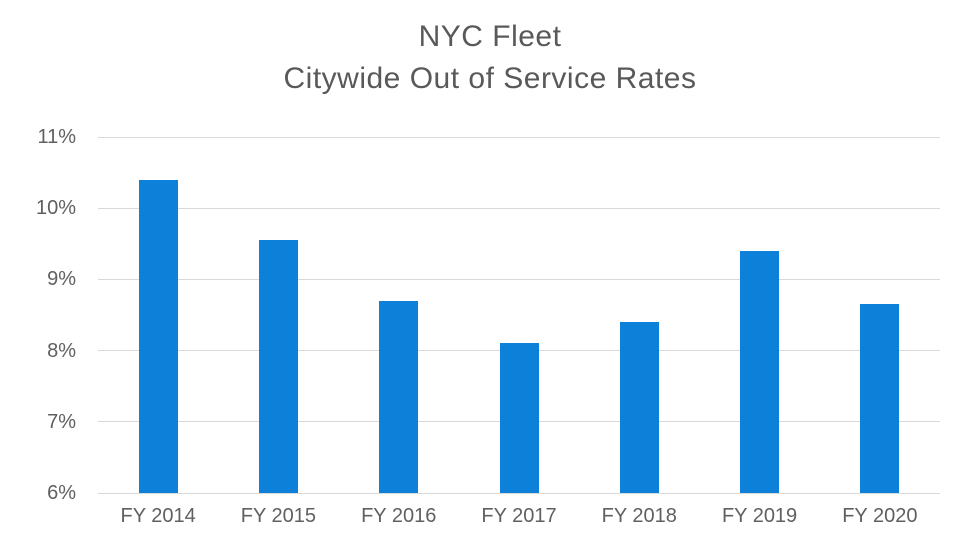 This screenshot has width=980, height=552. What do you see at coordinates (61, 421) in the screenshot?
I see `y-tick-label: 7%` at bounding box center [61, 421].